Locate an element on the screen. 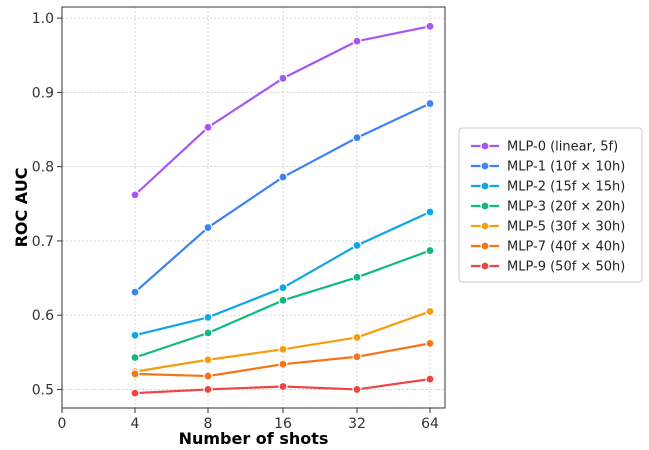  x-tick-label: 0 is located at coordinates (62, 424).